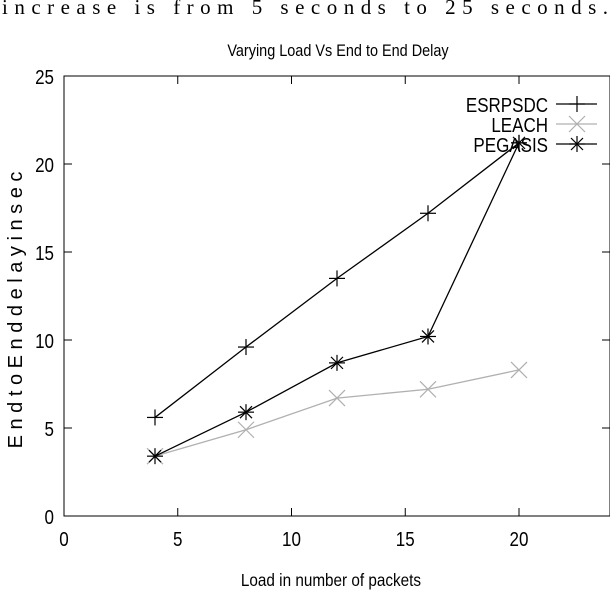  Describe the element at coordinates (337, 51) in the screenshot. I see `chart-title: Varying Load Vs End to End Delay` at that location.